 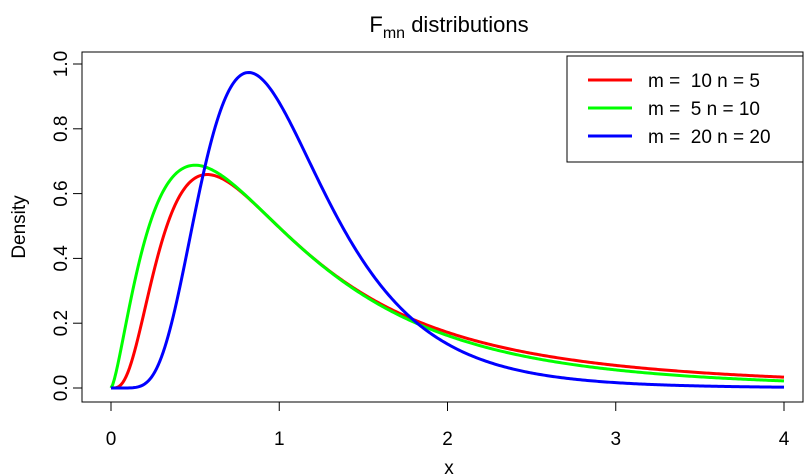 I want to click on x-tick-label: 0, so click(x=111, y=439).